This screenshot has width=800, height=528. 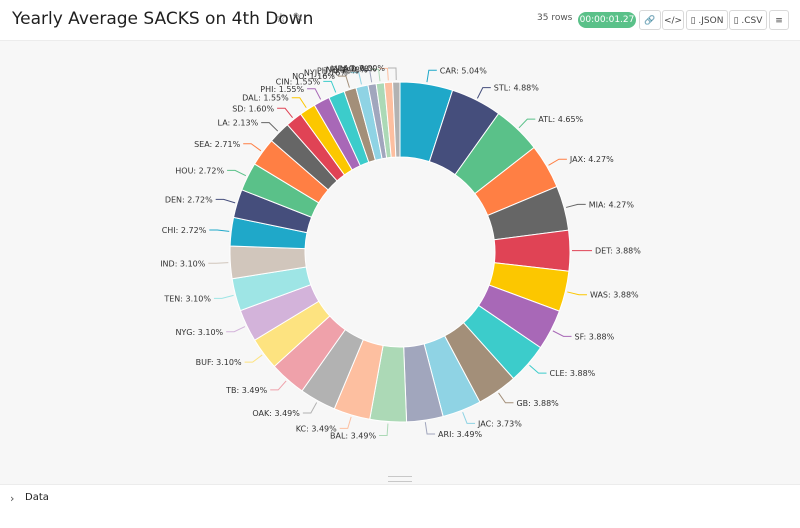 What do you see at coordinates (199, 170) in the screenshot?
I see `slice-label: HOU: 2.72%` at bounding box center [199, 170].